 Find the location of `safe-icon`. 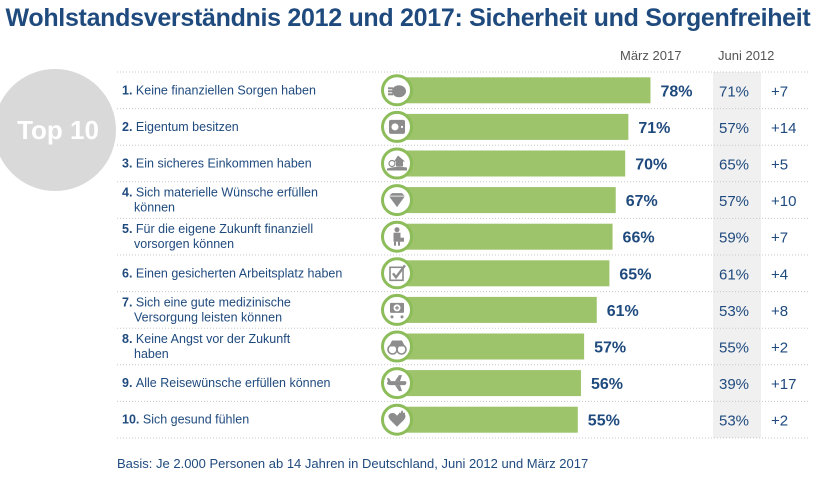

safe-icon is located at coordinates (397, 126).